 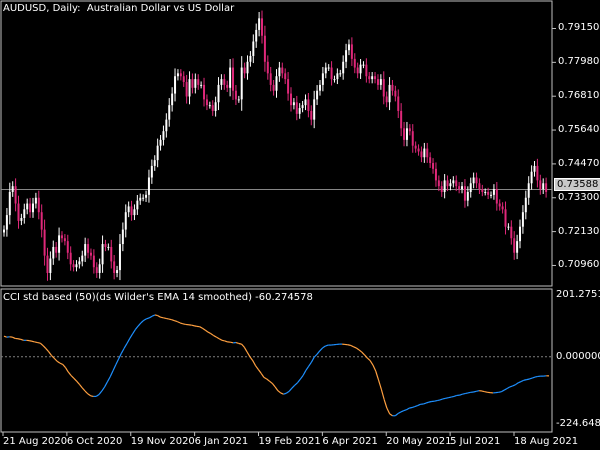 I want to click on indicator-tick-label: -224.64831, so click(x=578, y=423).